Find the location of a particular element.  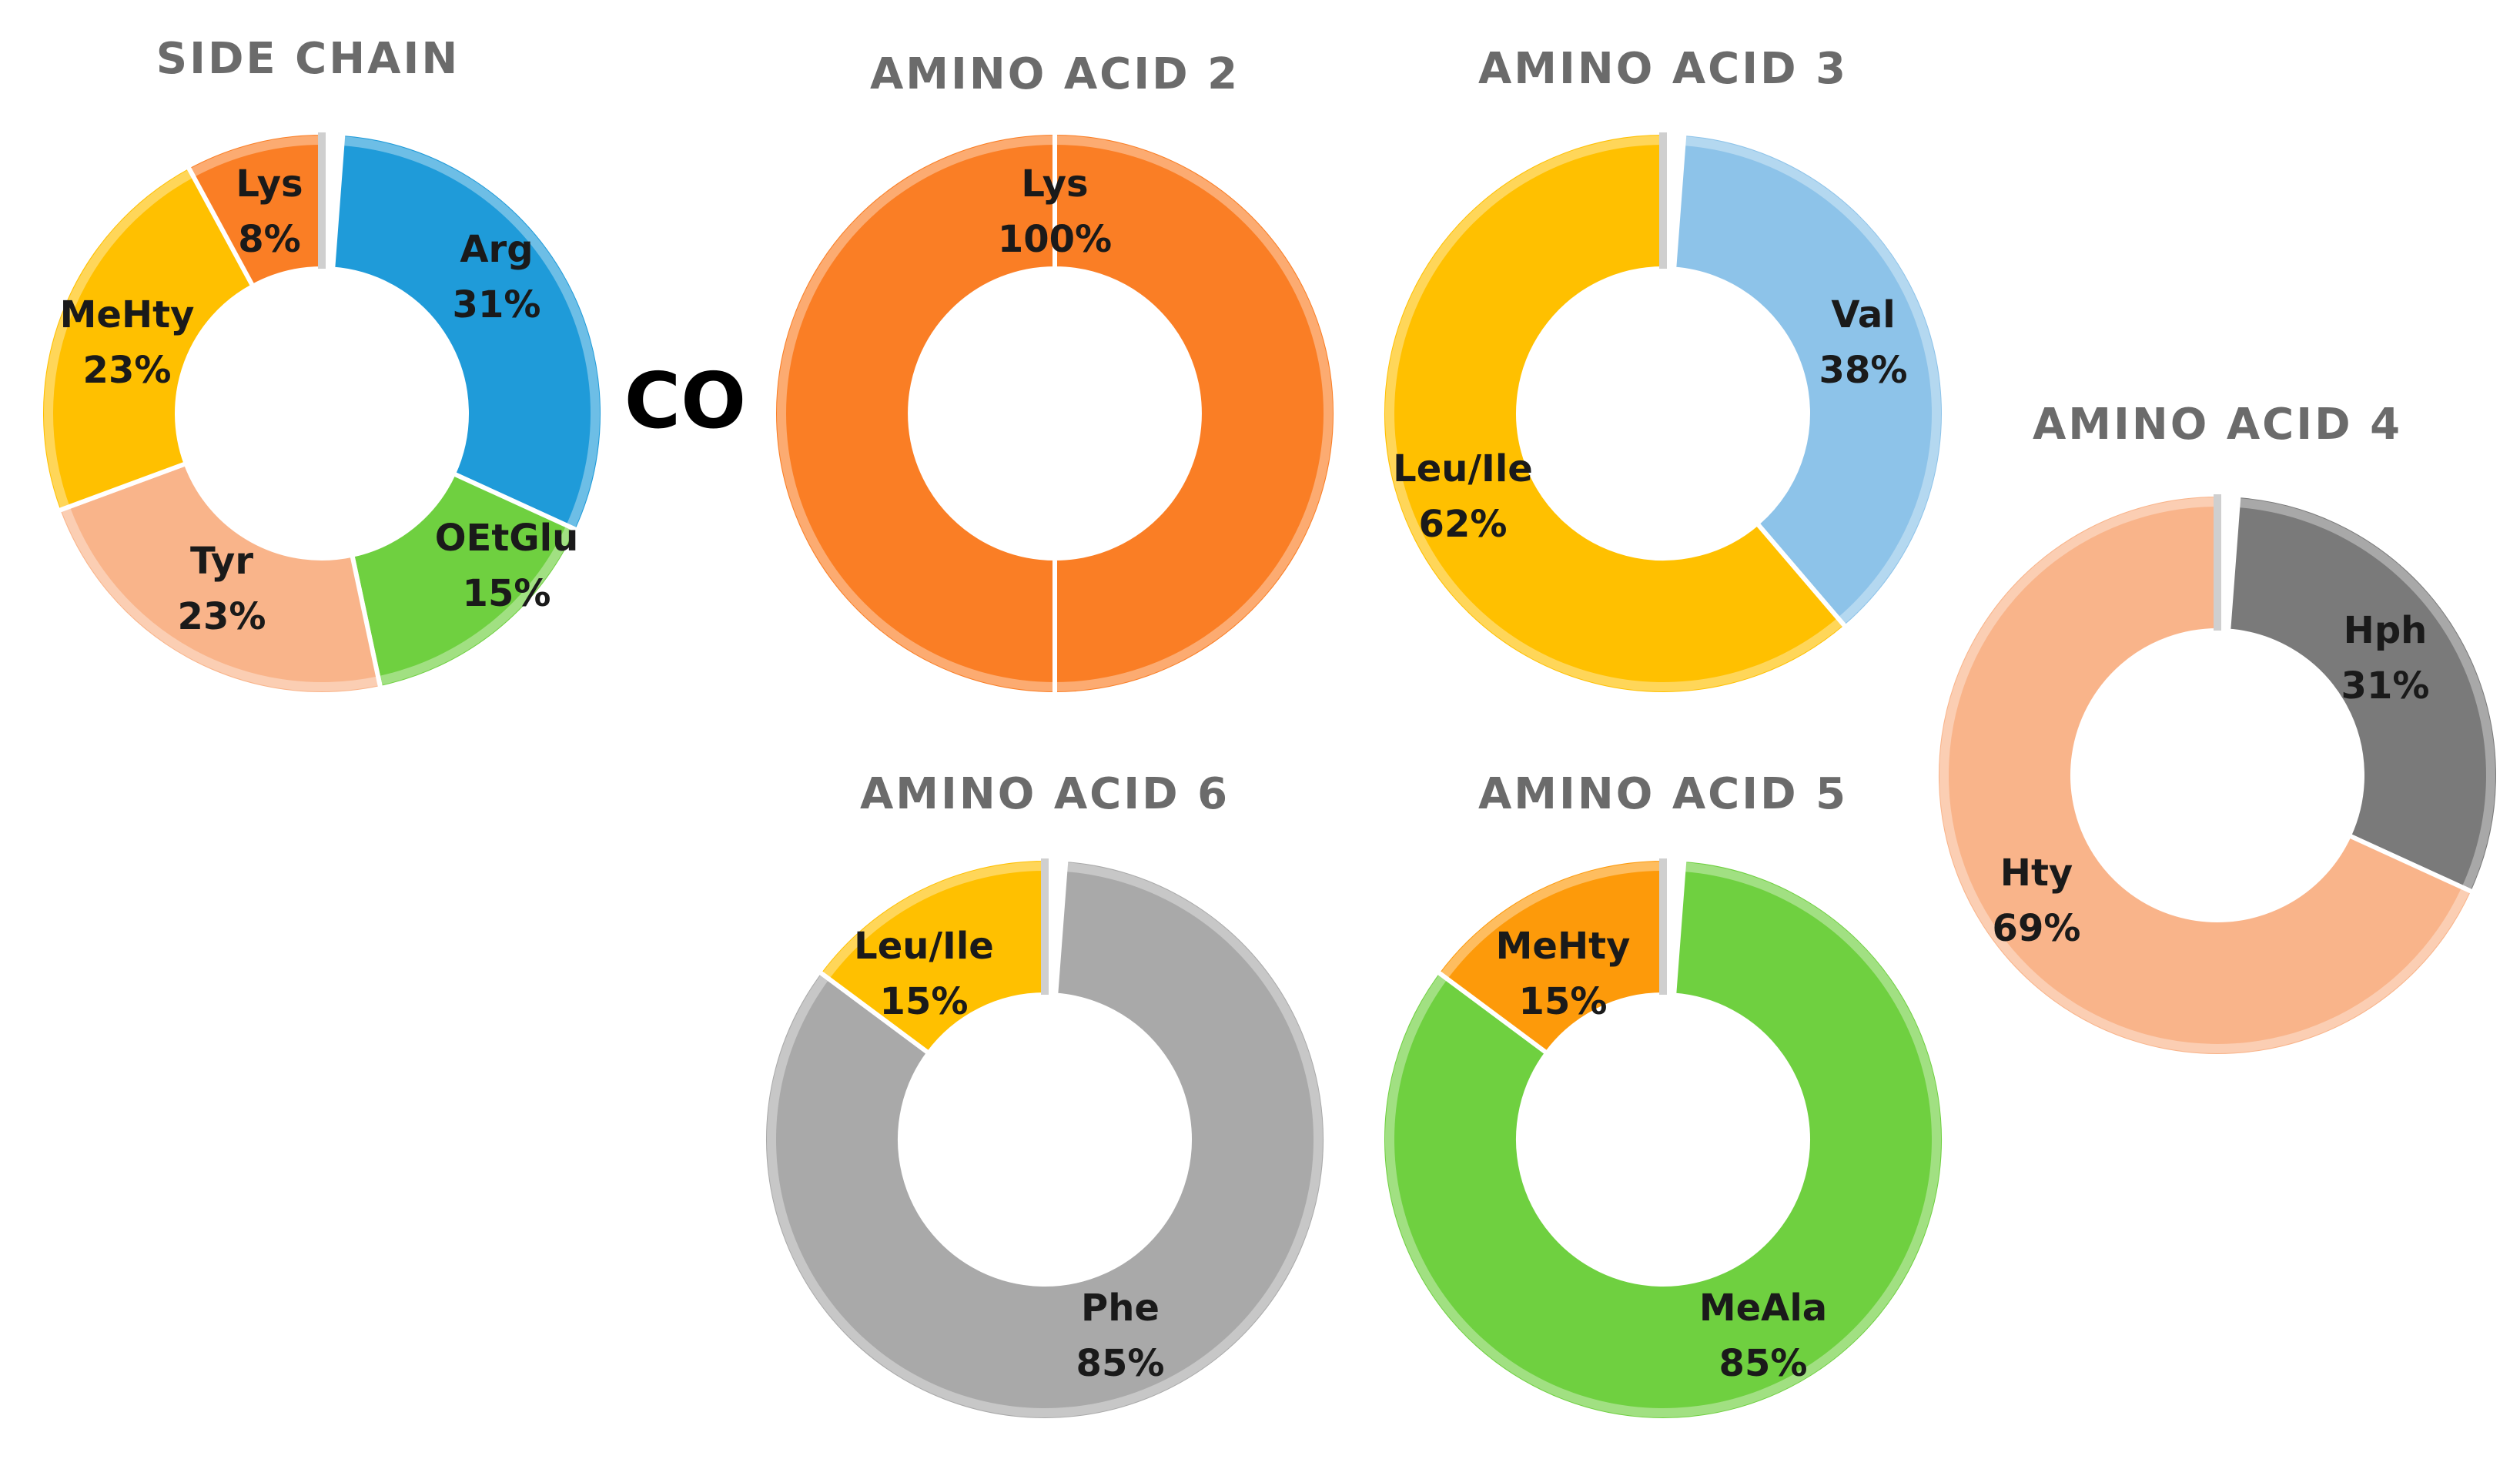

slice-name-label: Val is located at coordinates (1863, 314).